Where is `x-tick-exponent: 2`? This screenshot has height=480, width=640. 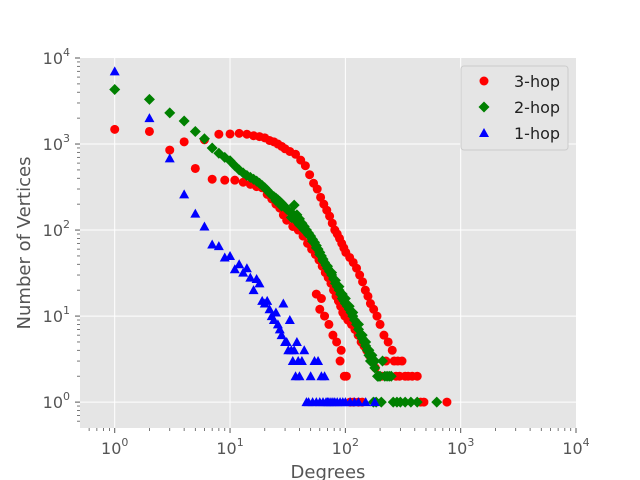 x-tick-exponent: 2 is located at coordinates (355, 442).